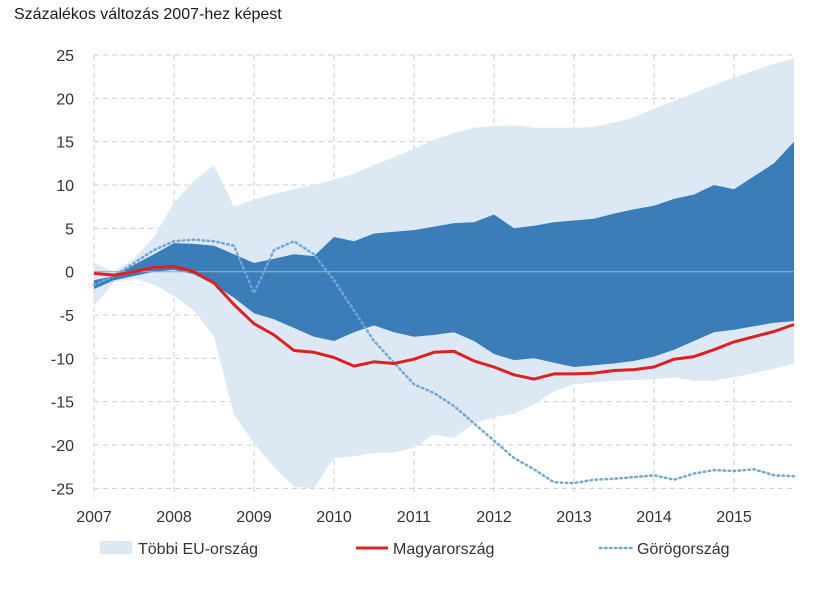 Image resolution: width=831 pixels, height=605 pixels. Describe the element at coordinates (254, 517) in the screenshot. I see `x-tick-label: 2009` at that location.